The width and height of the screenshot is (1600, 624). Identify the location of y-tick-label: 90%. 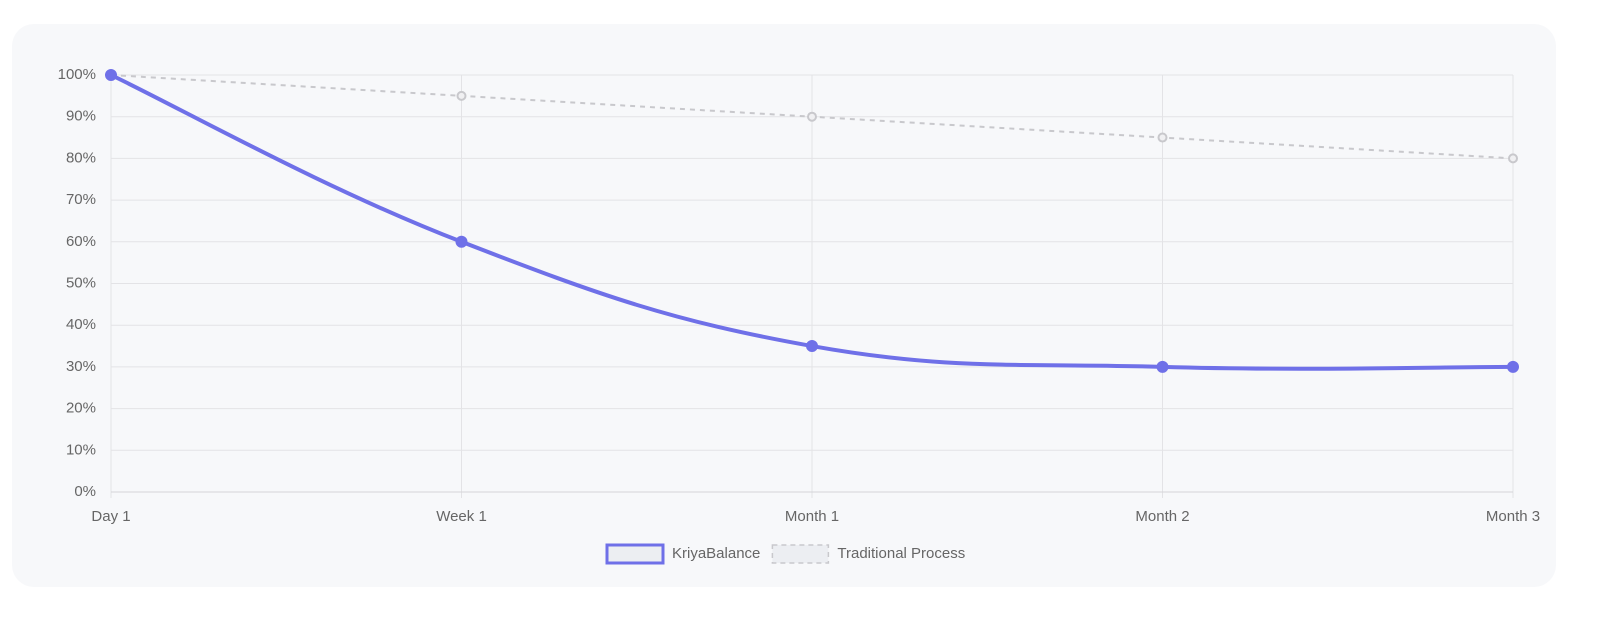
(81, 116).